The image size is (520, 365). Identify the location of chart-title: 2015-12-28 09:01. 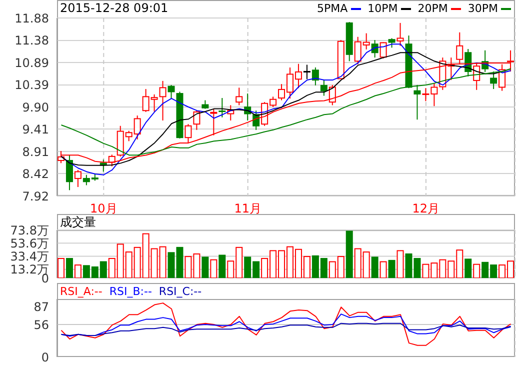
(114, 8).